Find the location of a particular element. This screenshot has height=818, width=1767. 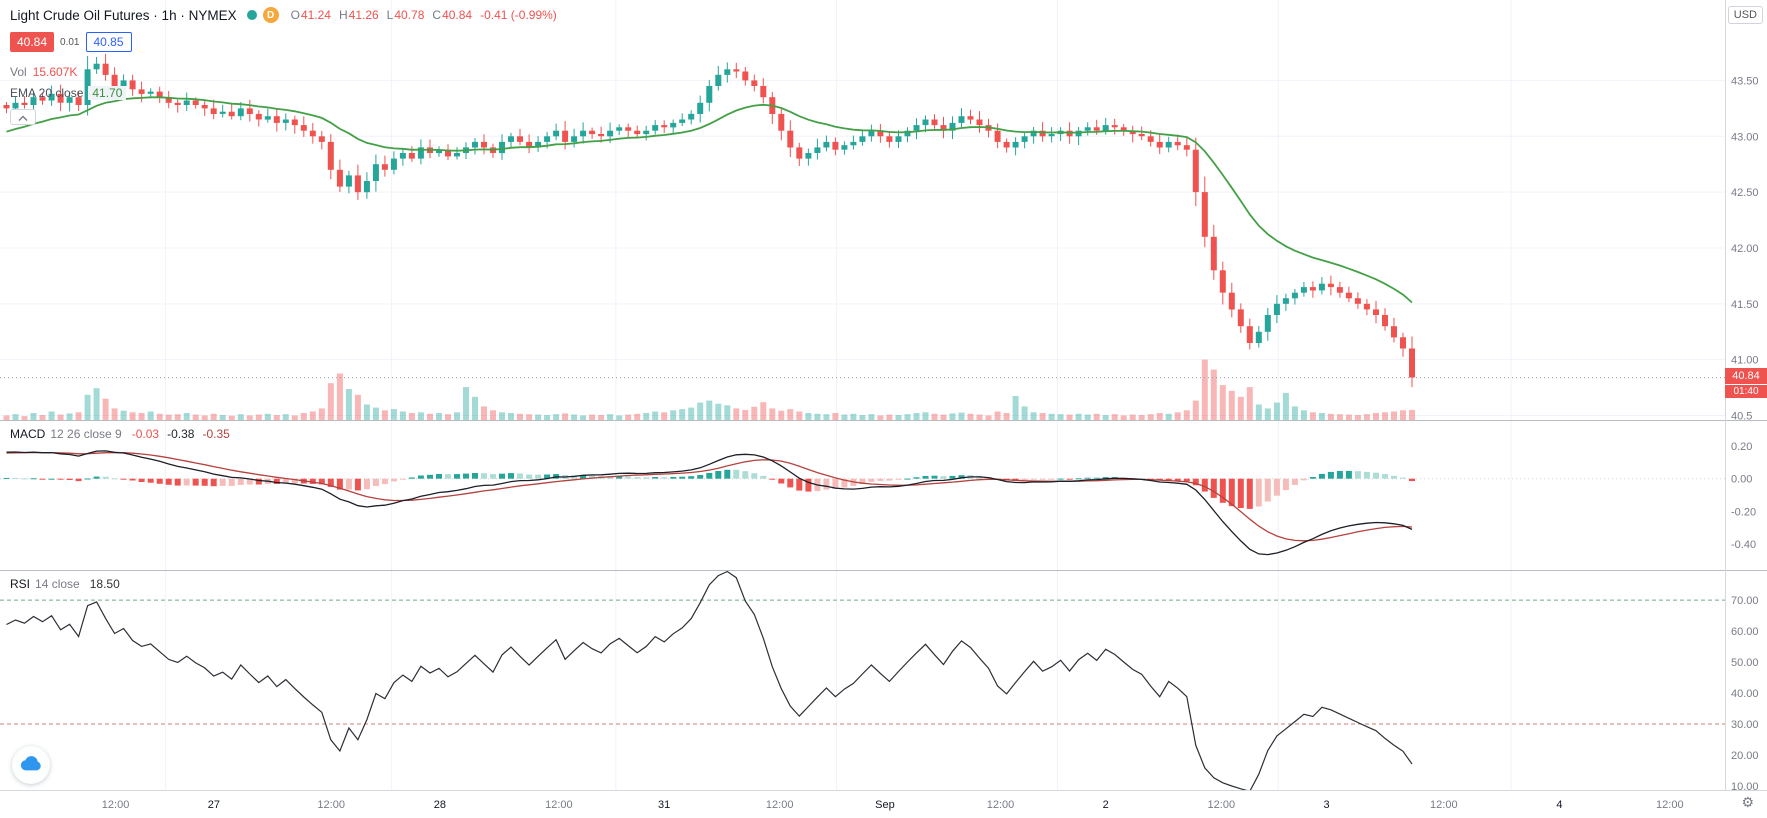

volume-value: 15.607K is located at coordinates (55, 72).